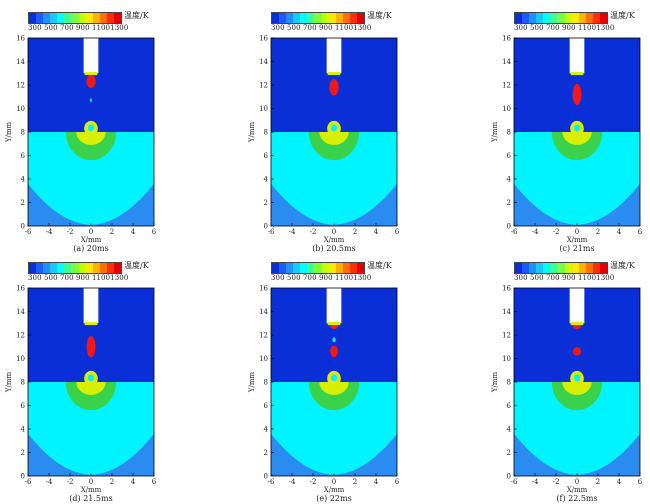  Describe the element at coordinates (112, 232) in the screenshot. I see `x-tick-label: 2` at that location.